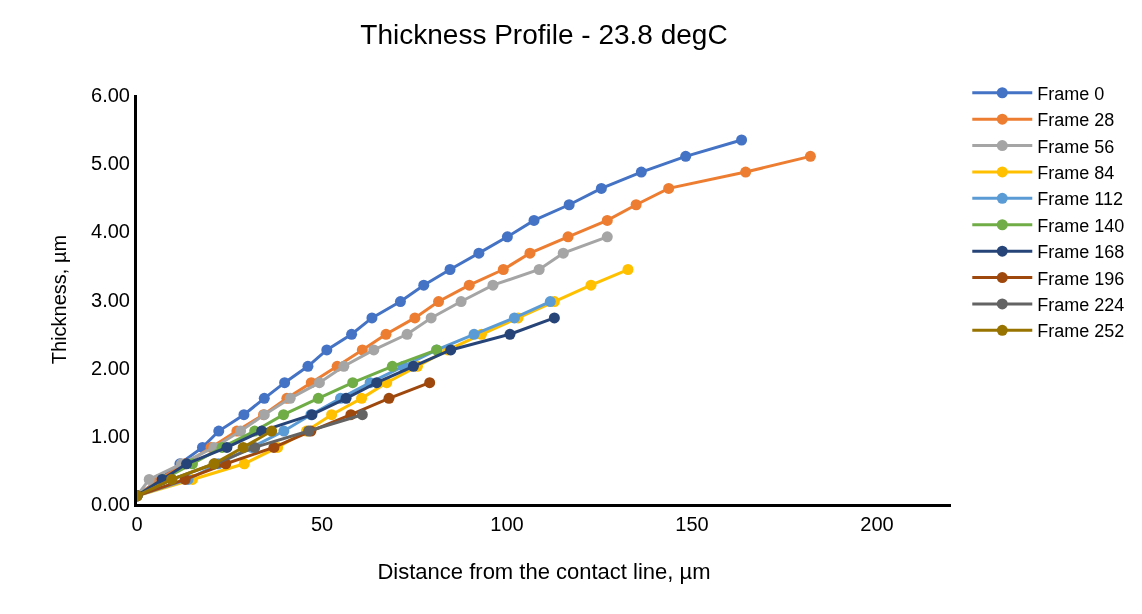 This screenshot has width=1142, height=614. I want to click on y-tick-label: 2.00, so click(110, 367).